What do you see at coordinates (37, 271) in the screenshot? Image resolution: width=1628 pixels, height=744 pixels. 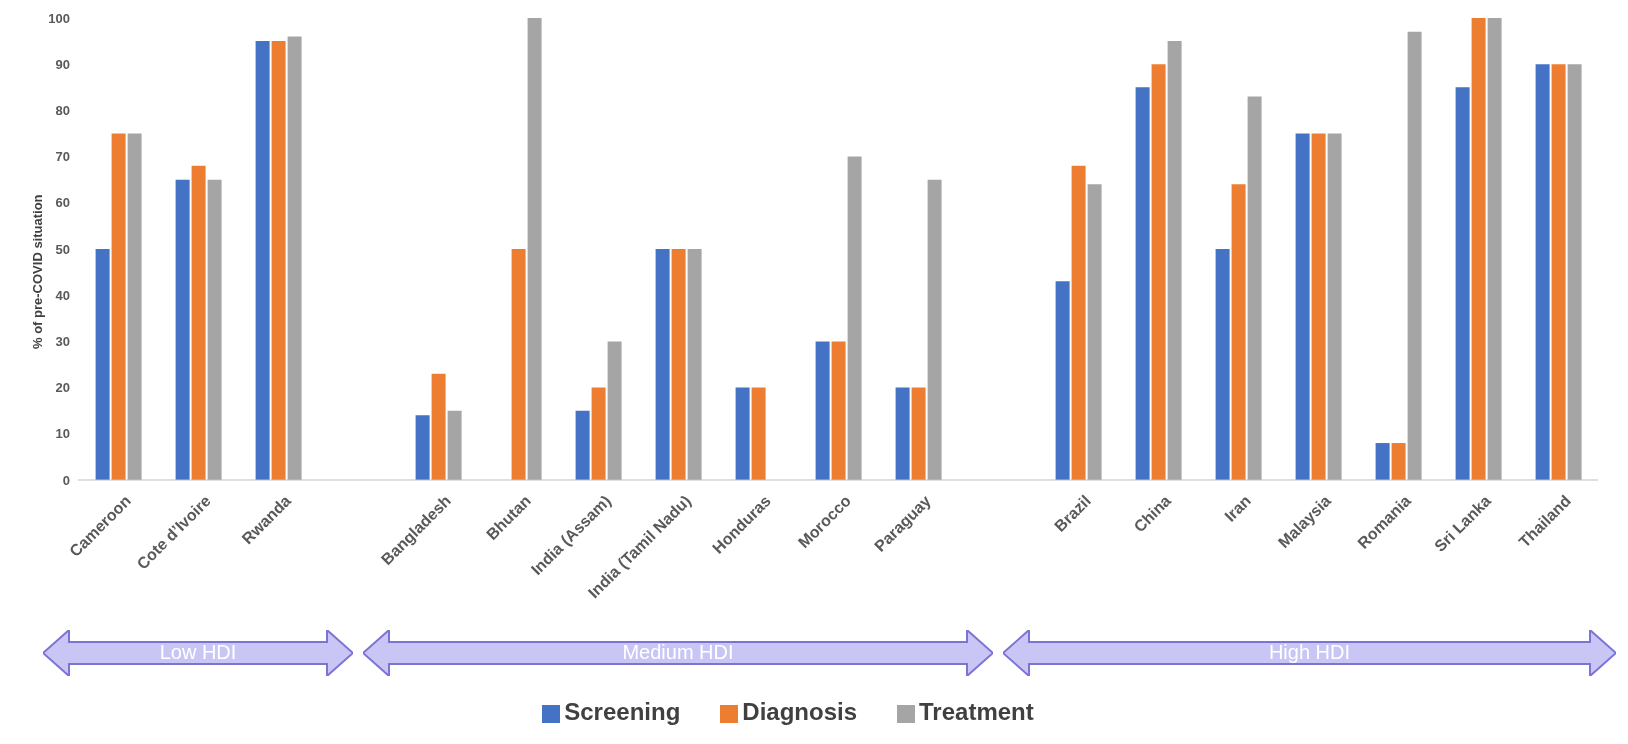 I see `y-axis-title: % of pre-COVID situation` at bounding box center [37, 271].